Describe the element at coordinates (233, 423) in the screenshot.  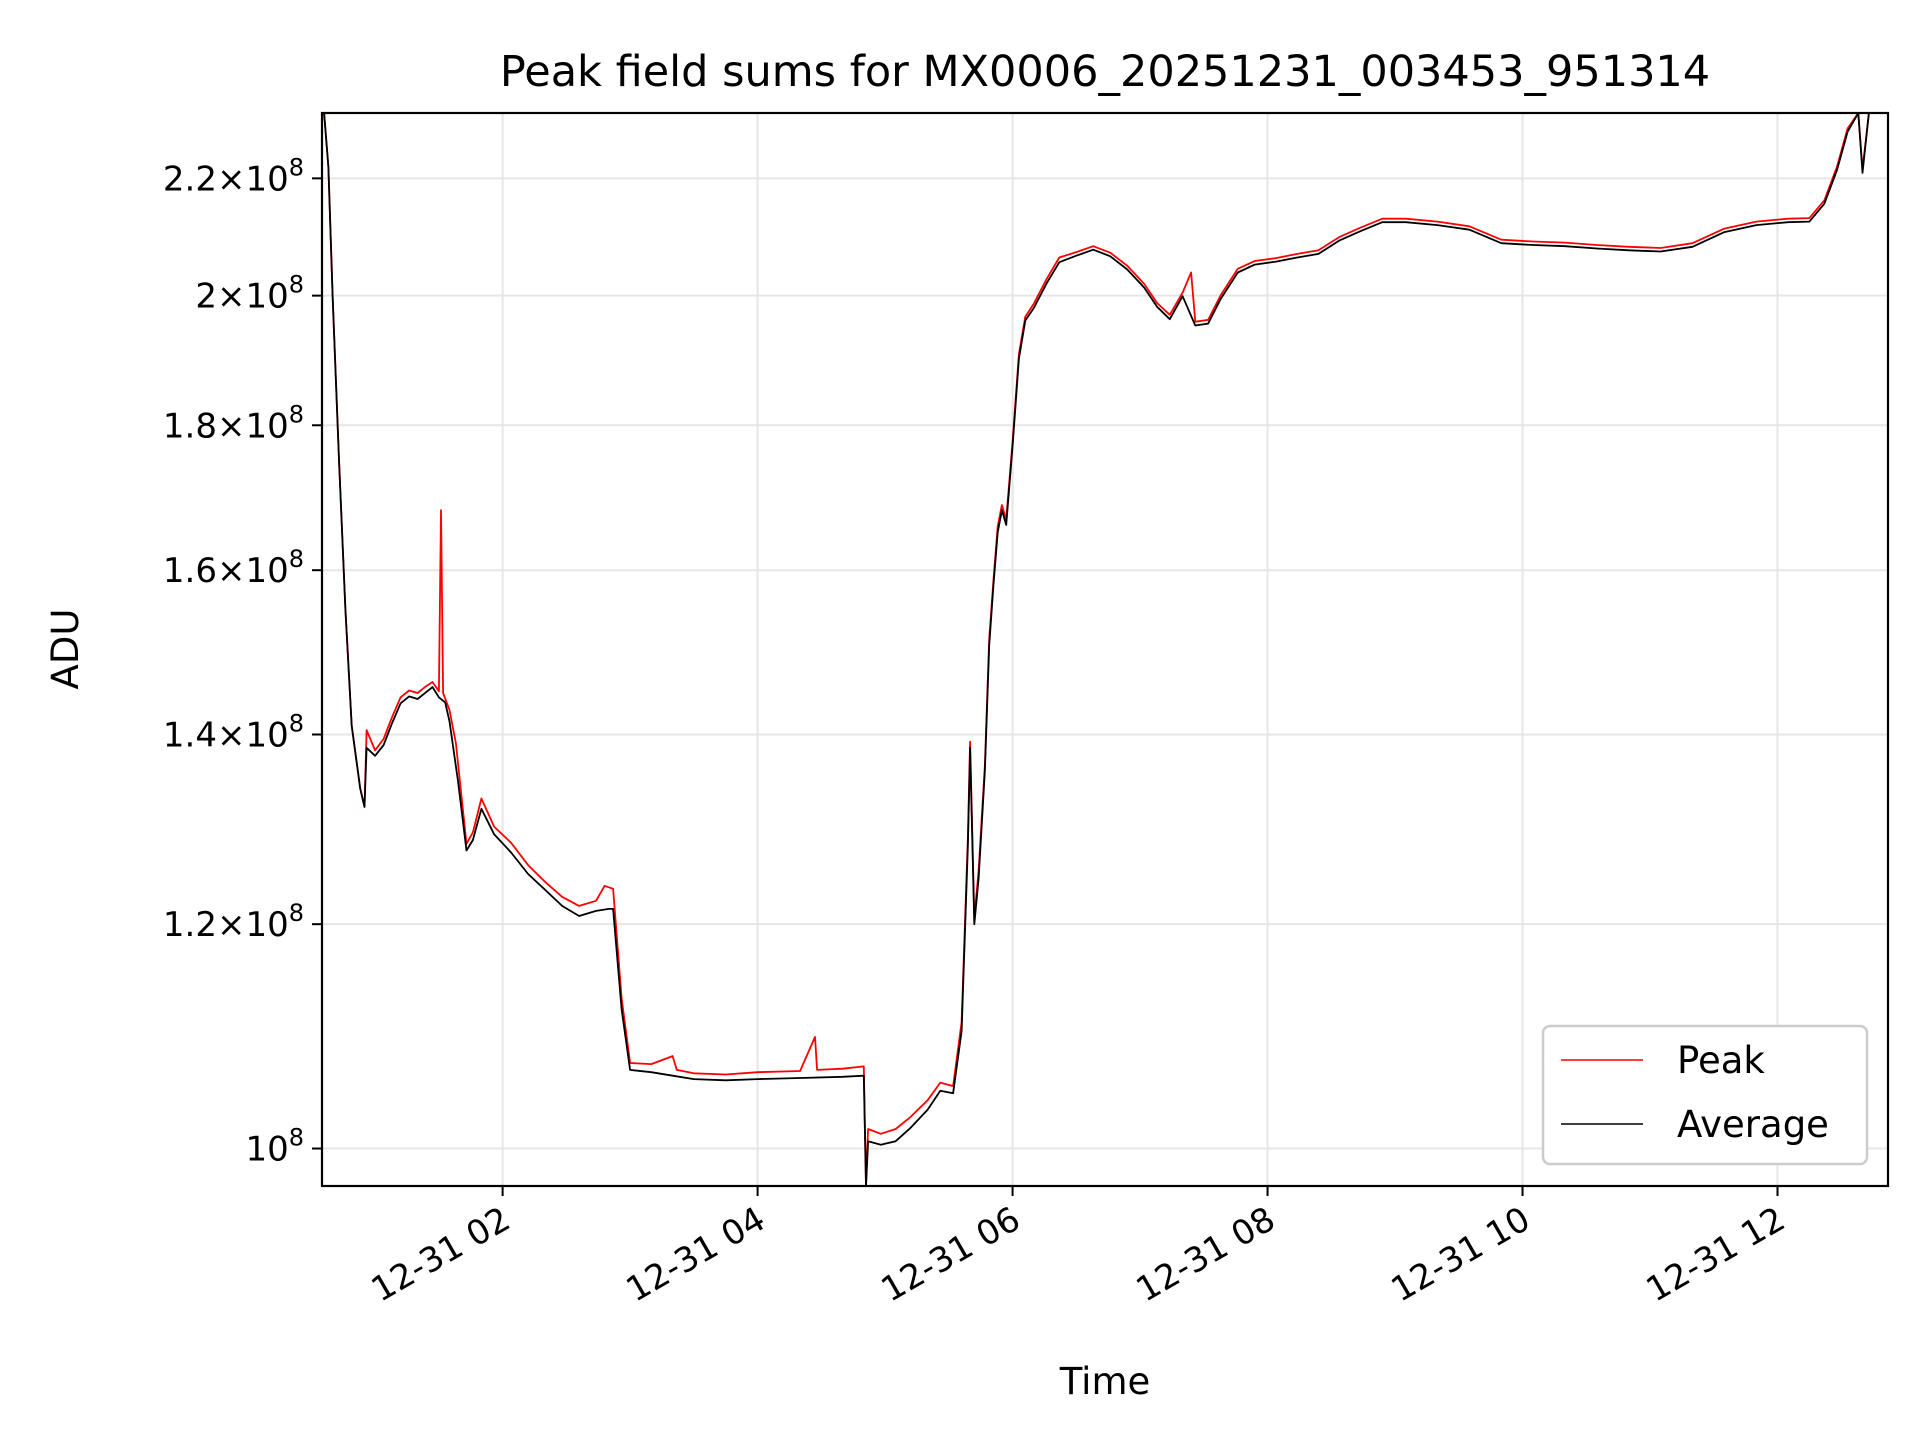
I see `y-tick-label: 1.8×108` at that location.